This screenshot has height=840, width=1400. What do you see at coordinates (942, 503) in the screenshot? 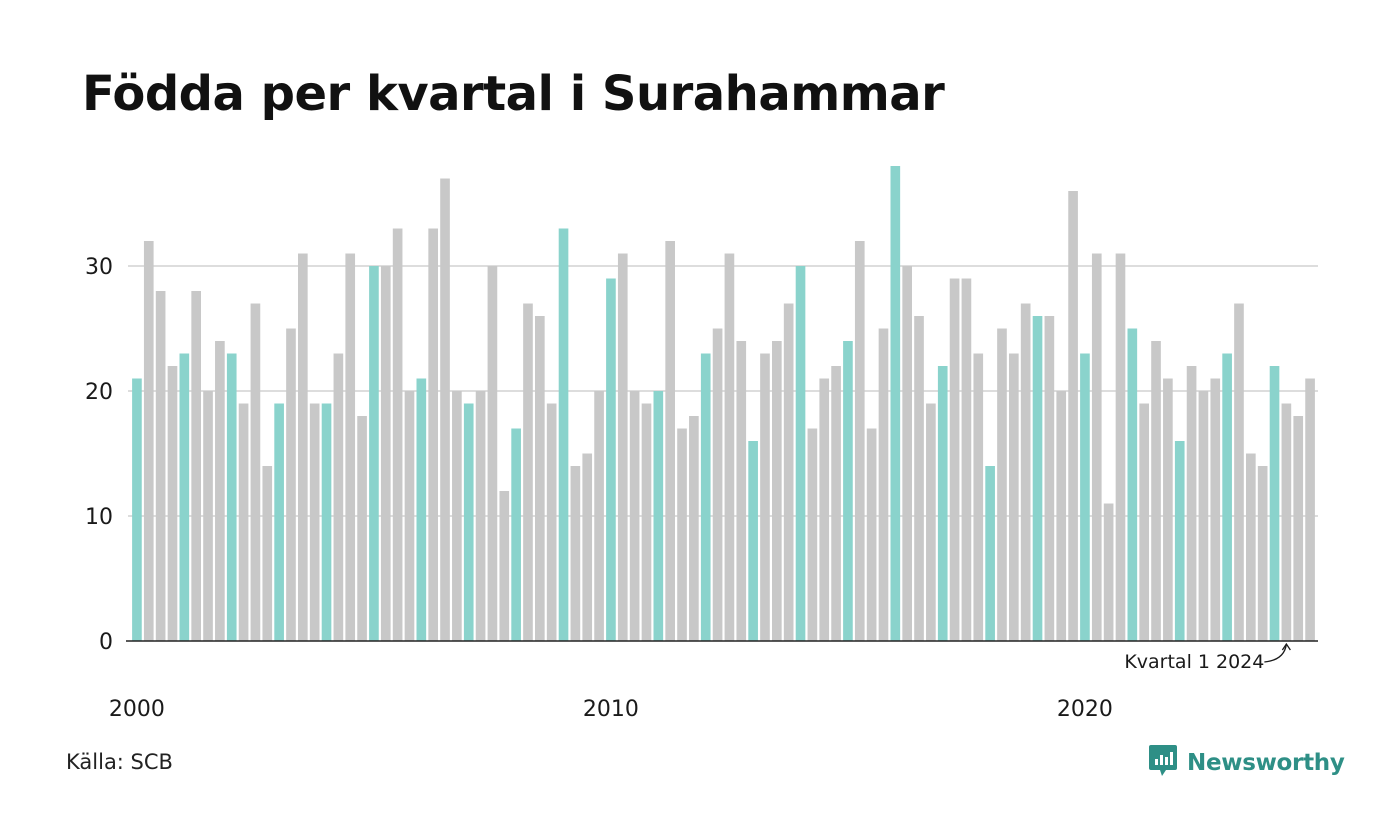
I see `bar-2017-Q1` at bounding box center [942, 503].